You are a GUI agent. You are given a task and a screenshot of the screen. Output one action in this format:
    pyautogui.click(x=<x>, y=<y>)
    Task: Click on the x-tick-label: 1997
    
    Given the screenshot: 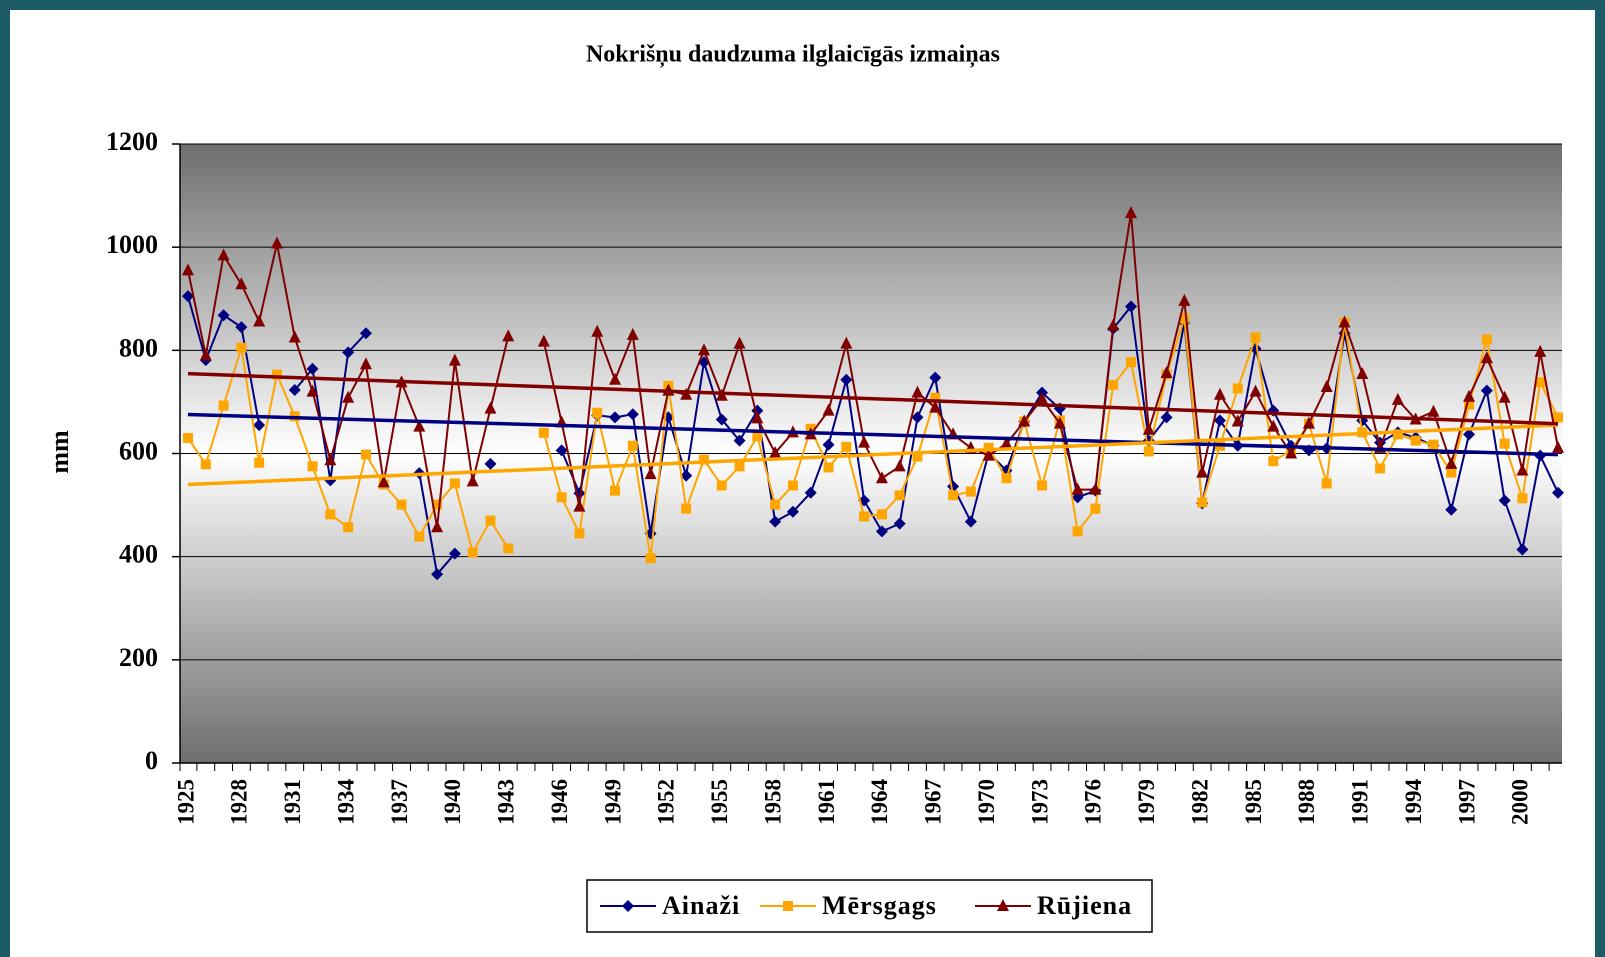 What is the action you would take?
    pyautogui.click(x=1466, y=802)
    